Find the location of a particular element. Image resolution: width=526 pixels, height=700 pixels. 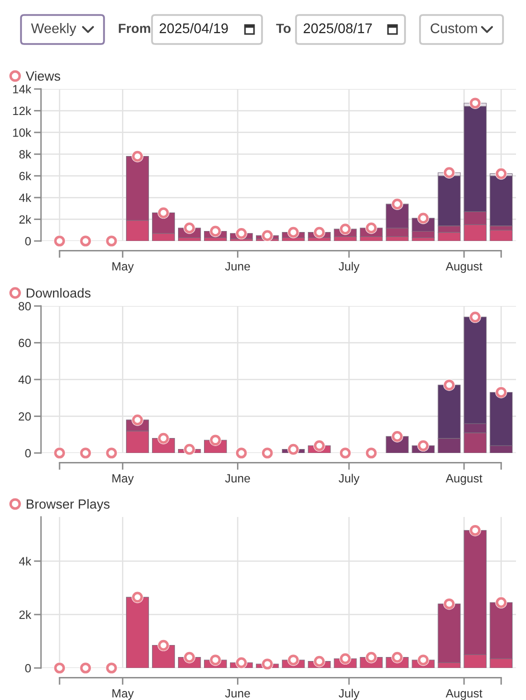

y-tick-label: 6k is located at coordinates (25, 176).